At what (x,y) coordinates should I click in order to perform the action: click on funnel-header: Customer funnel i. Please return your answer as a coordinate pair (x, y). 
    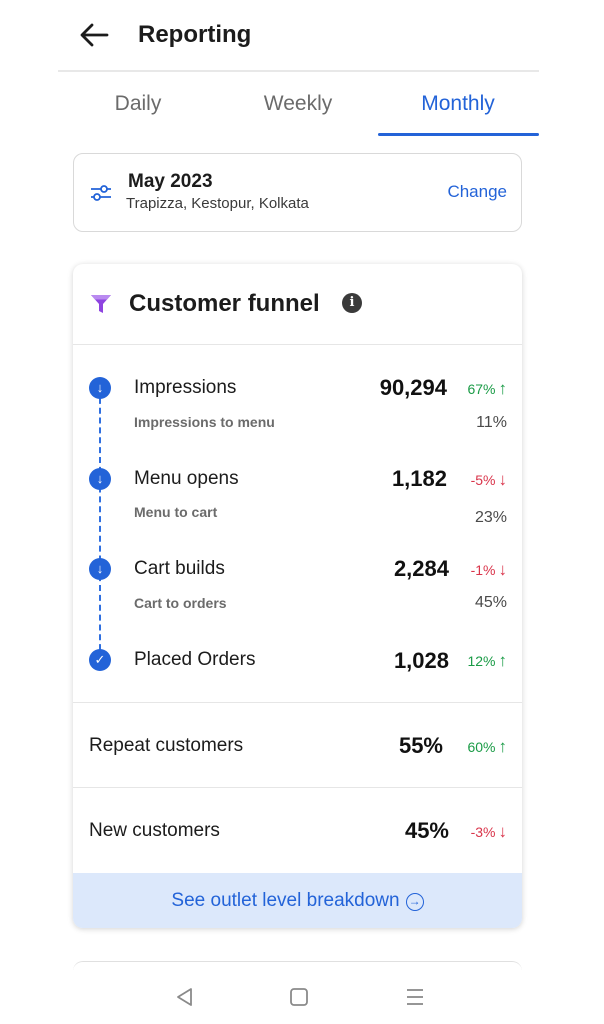
    Looking at the image, I should click on (297, 304).